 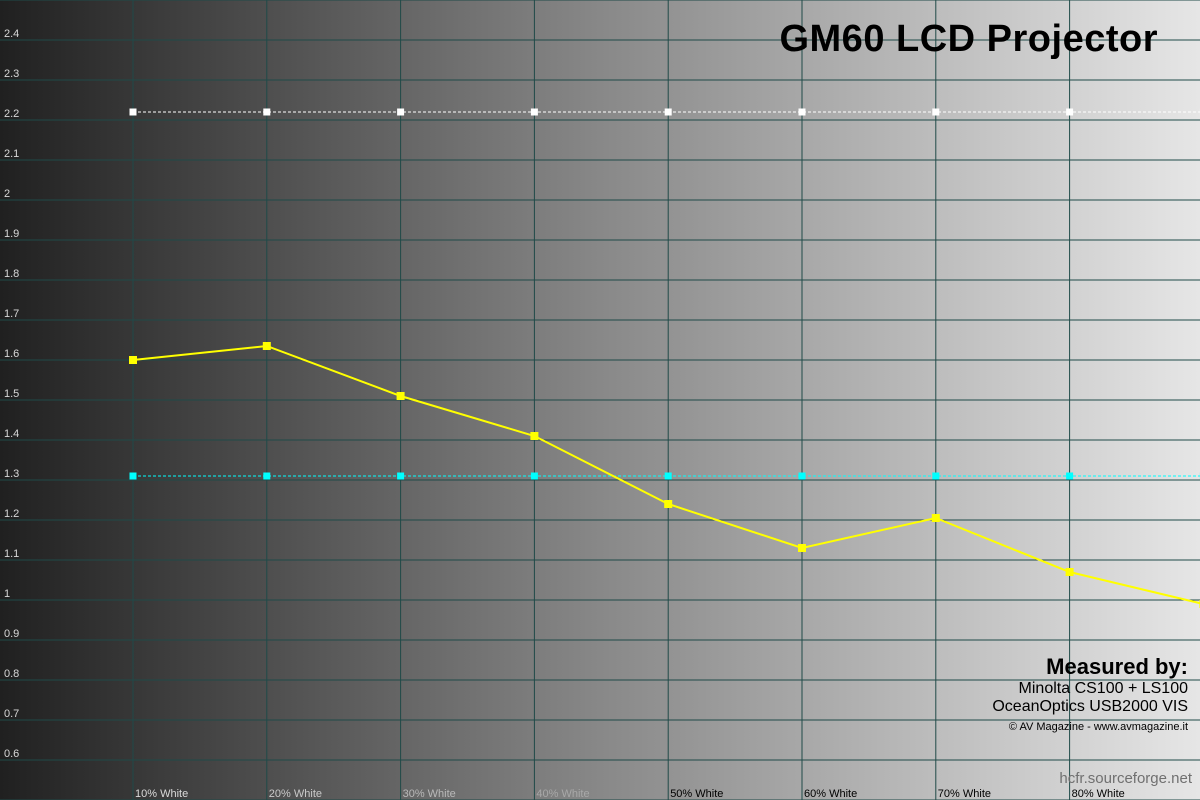 What do you see at coordinates (11, 714) in the screenshot?
I see `y-tick-label: 0.7` at bounding box center [11, 714].